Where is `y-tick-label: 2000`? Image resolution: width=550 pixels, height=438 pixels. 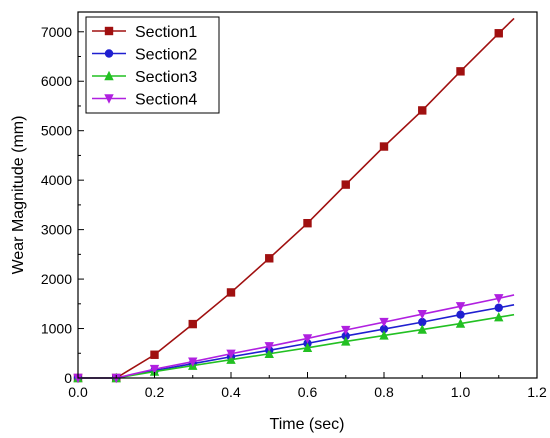 y-tick-label: 2000 is located at coordinates (56, 279).